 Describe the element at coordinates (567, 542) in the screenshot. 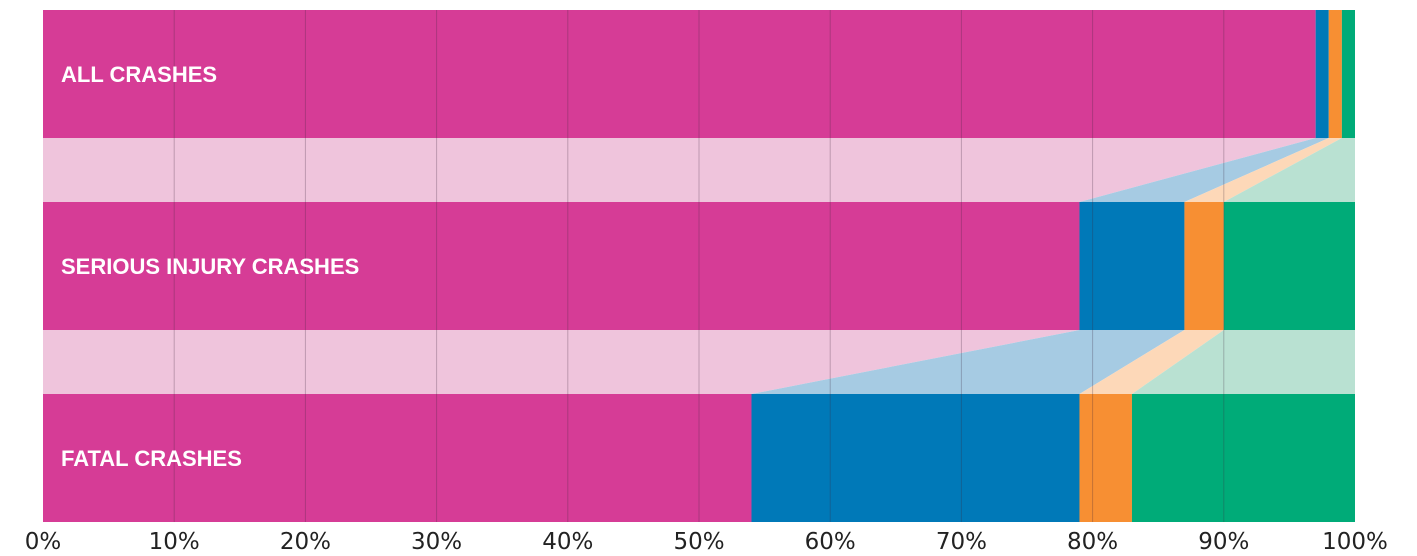

I see `x-tick-label: 40%` at that location.